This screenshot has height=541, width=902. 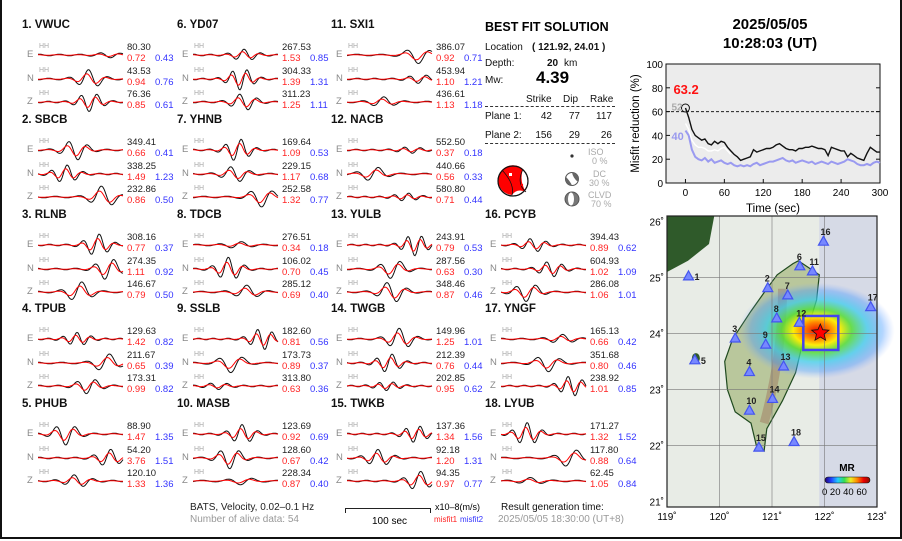 I want to click on amplitude-value: 165.13, so click(x=605, y=331).